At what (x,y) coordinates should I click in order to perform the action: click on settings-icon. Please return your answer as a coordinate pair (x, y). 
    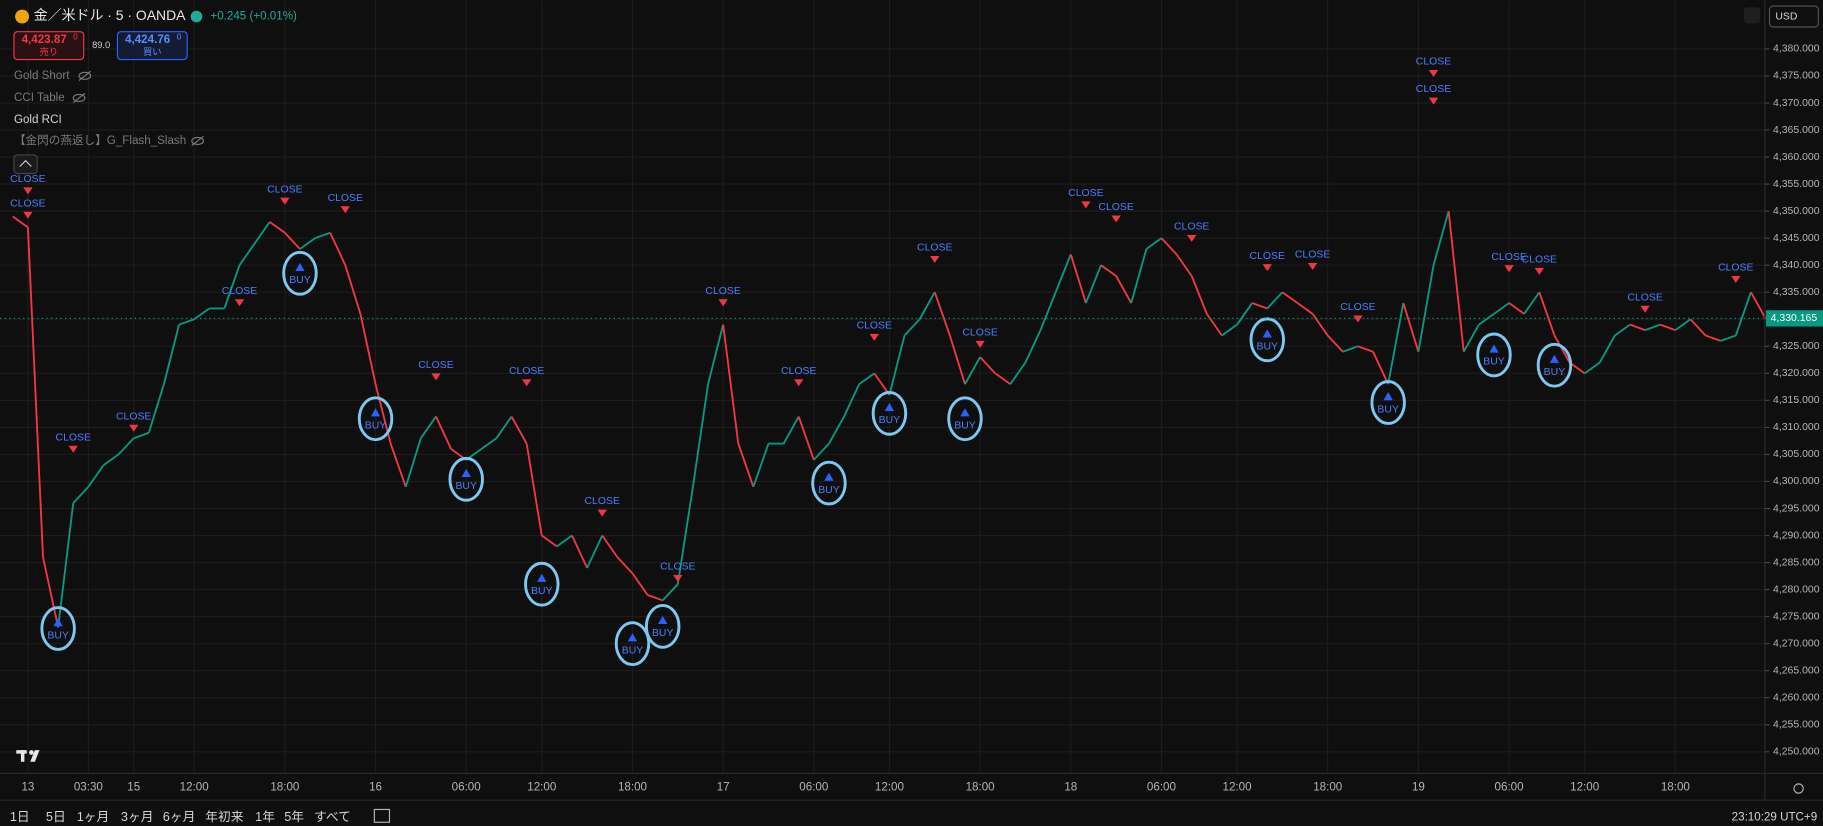
    Looking at the image, I should click on (1798, 788).